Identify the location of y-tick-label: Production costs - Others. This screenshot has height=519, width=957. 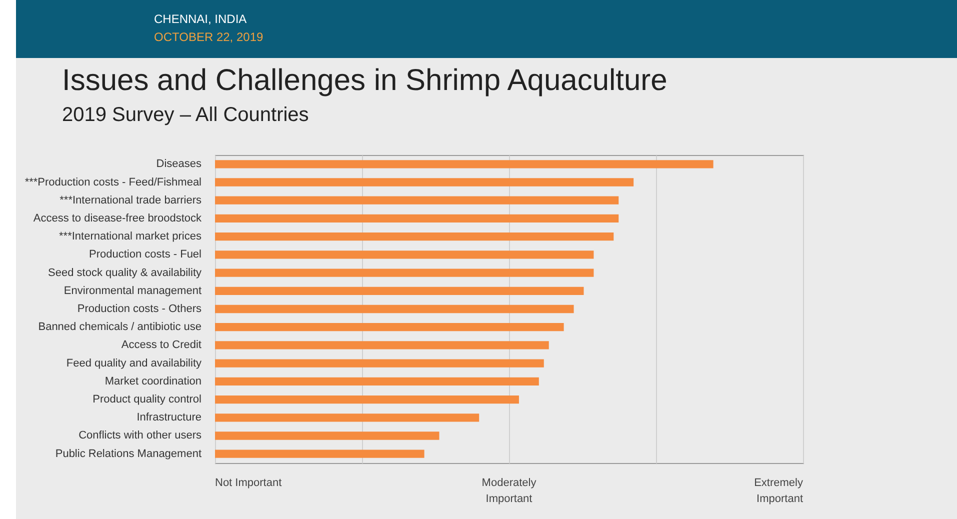
(139, 309).